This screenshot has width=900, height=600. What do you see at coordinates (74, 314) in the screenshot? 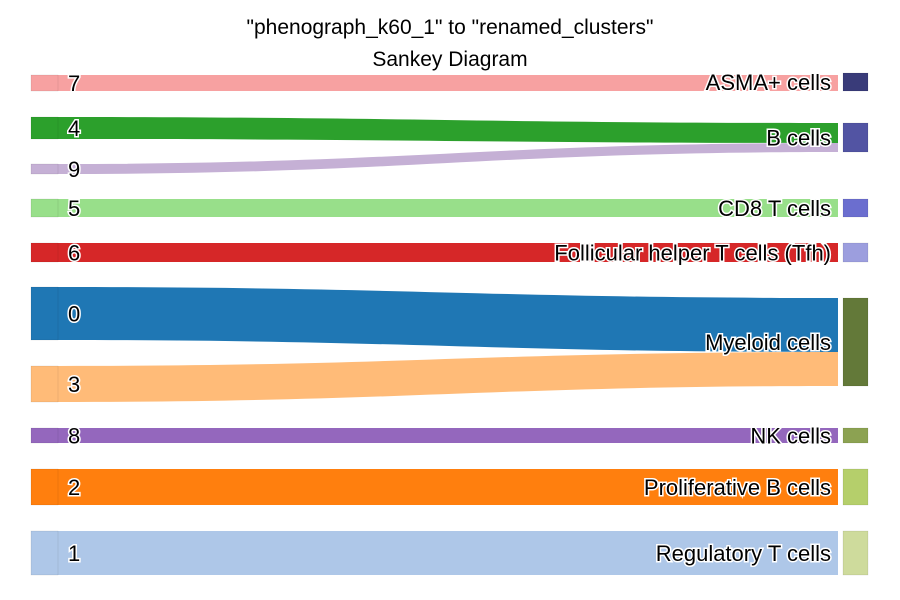
I see `source-label-0: 0` at bounding box center [74, 314].